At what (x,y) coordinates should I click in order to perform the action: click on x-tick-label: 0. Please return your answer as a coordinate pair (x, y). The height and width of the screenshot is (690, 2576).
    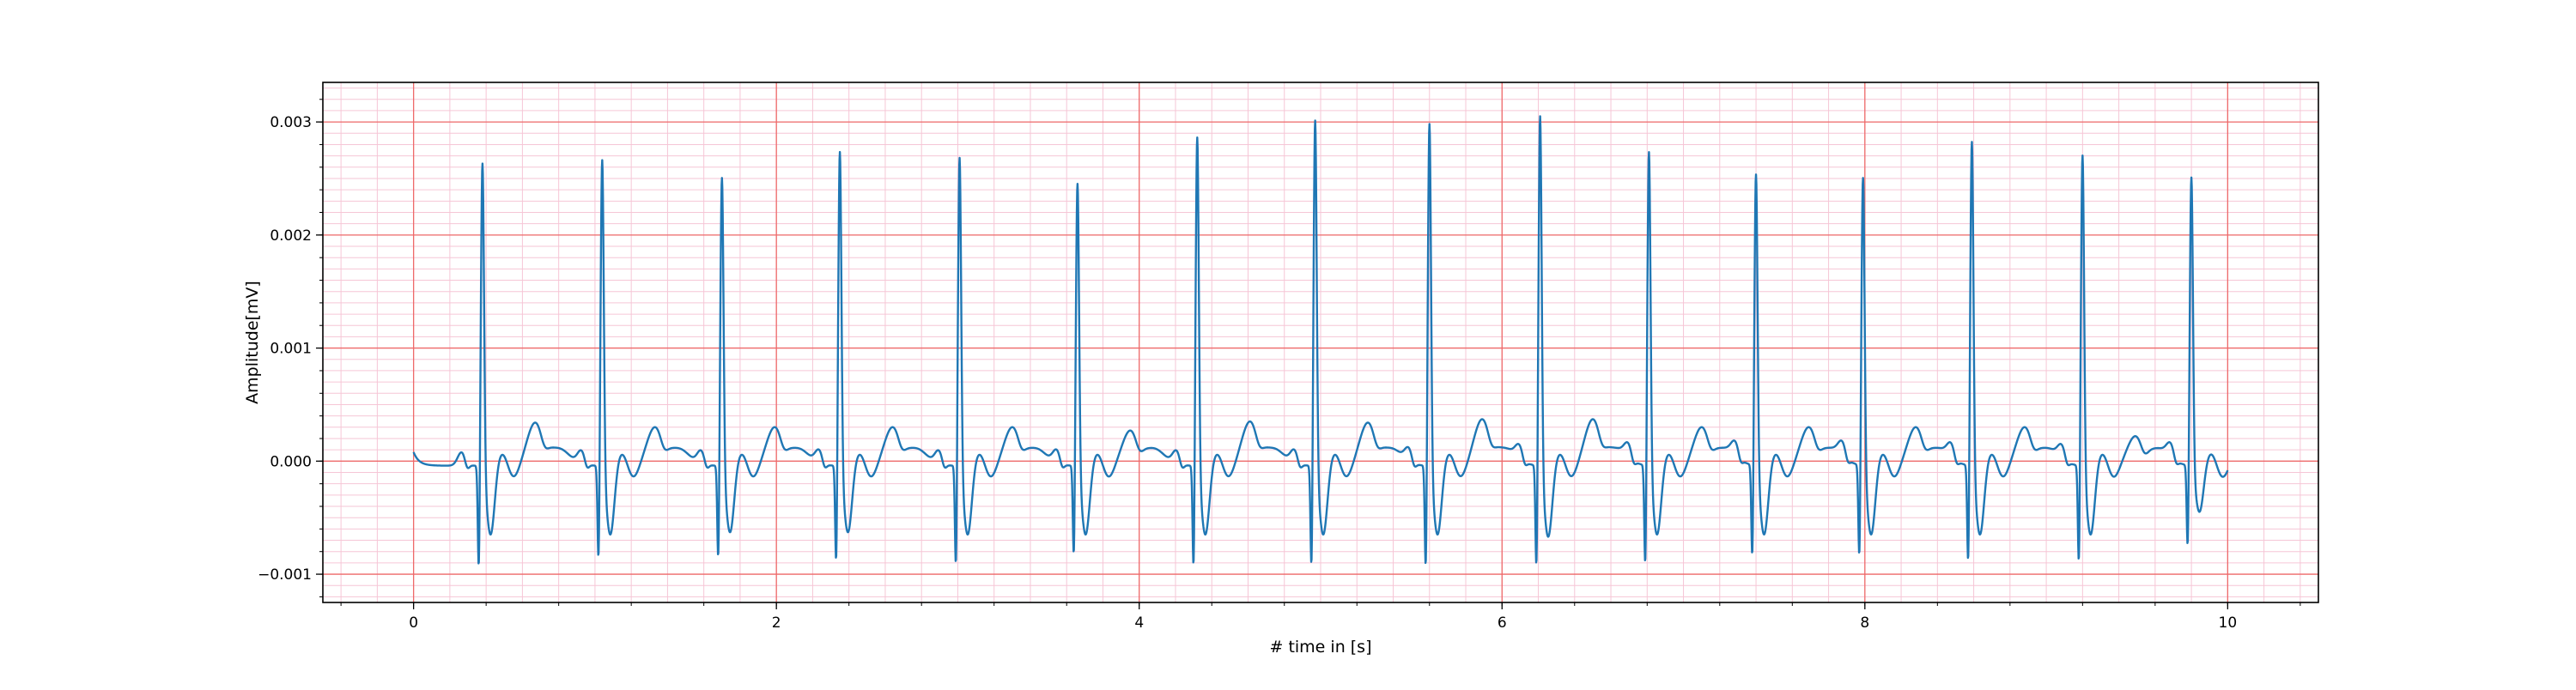
    Looking at the image, I should click on (413, 623).